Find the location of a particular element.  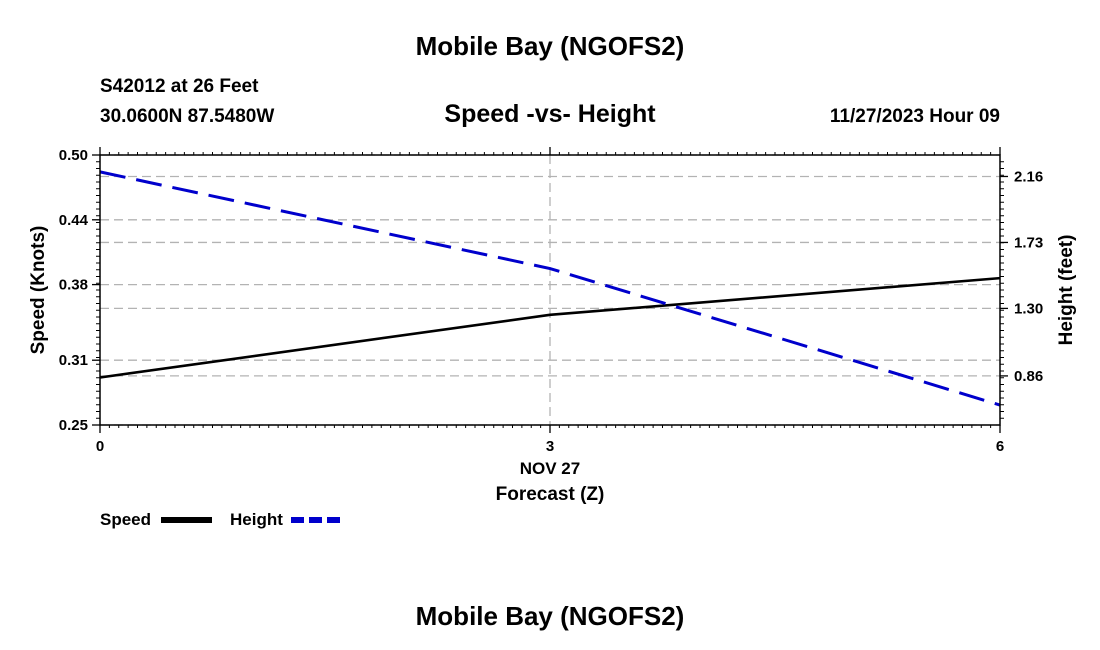

series-line-speed is located at coordinates (550, 327).